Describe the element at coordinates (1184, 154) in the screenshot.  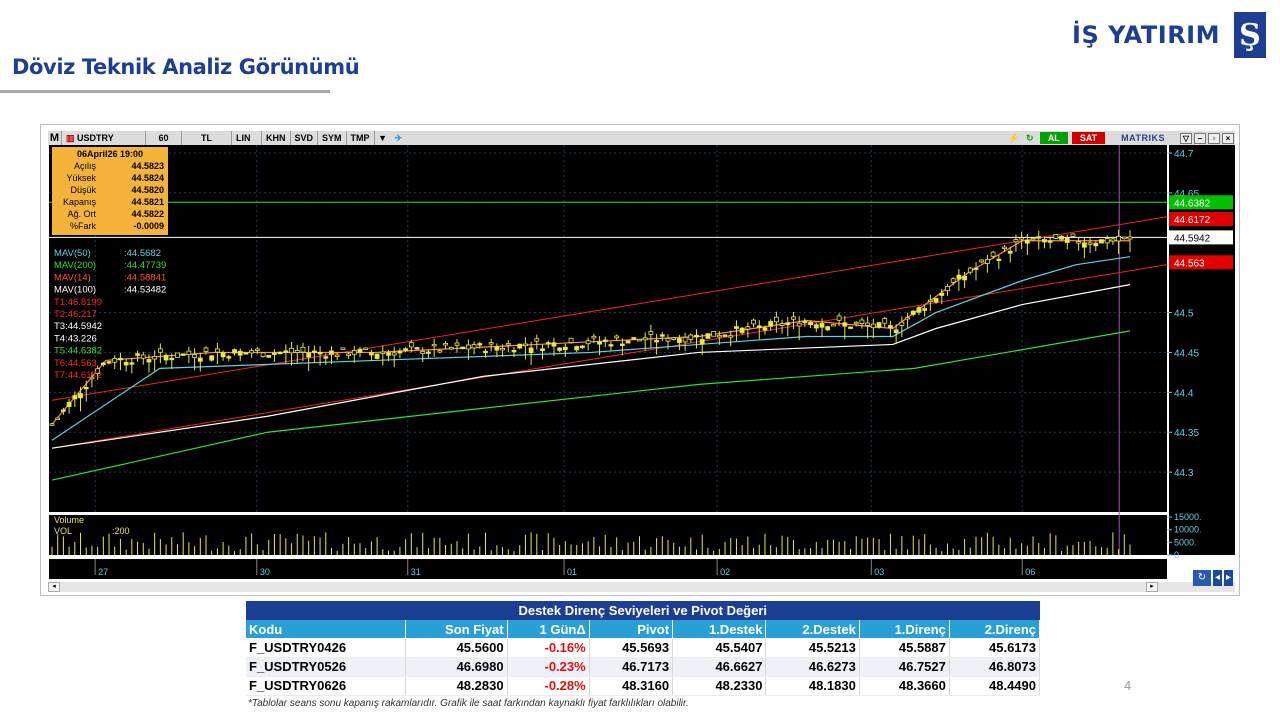
I see `y-tick-label: 44.7` at that location.